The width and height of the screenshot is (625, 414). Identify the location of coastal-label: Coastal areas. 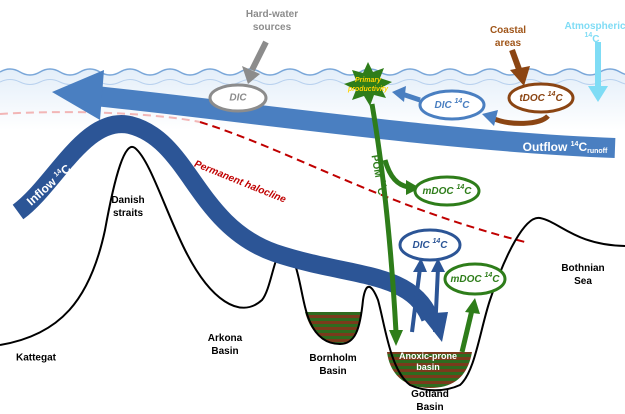
(508, 37).